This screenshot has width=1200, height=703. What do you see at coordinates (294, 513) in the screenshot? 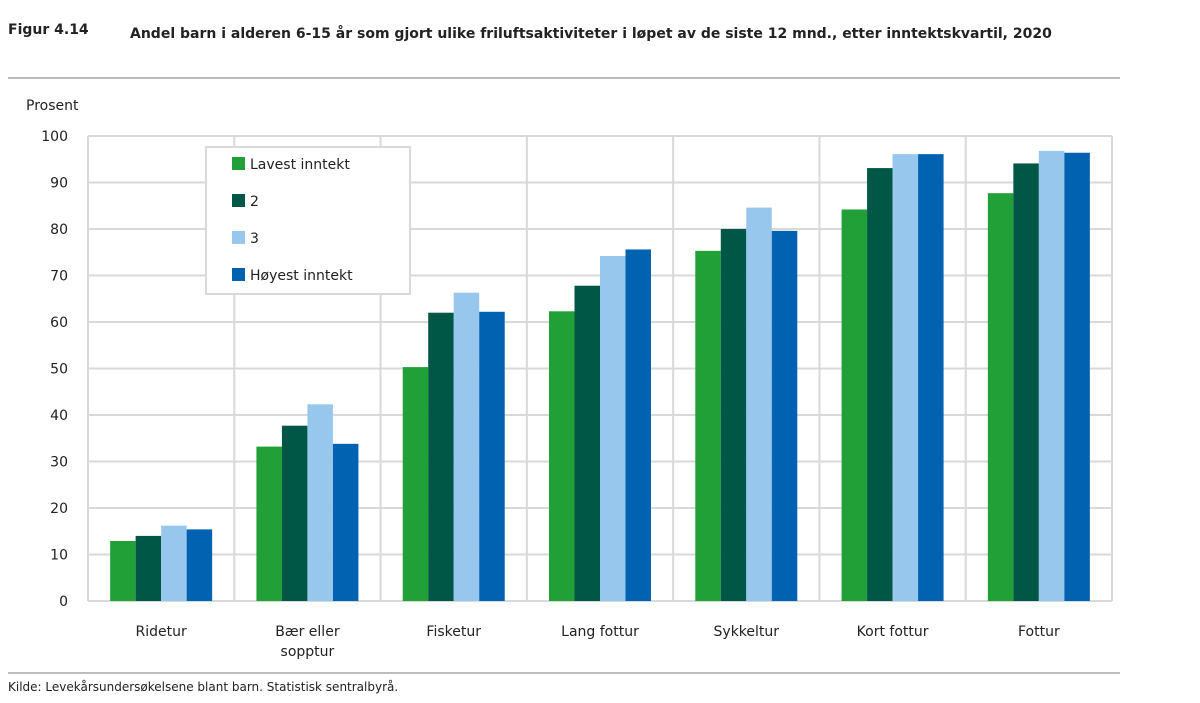
I see `bar-2-bær-eller-sopptur` at bounding box center [294, 513].